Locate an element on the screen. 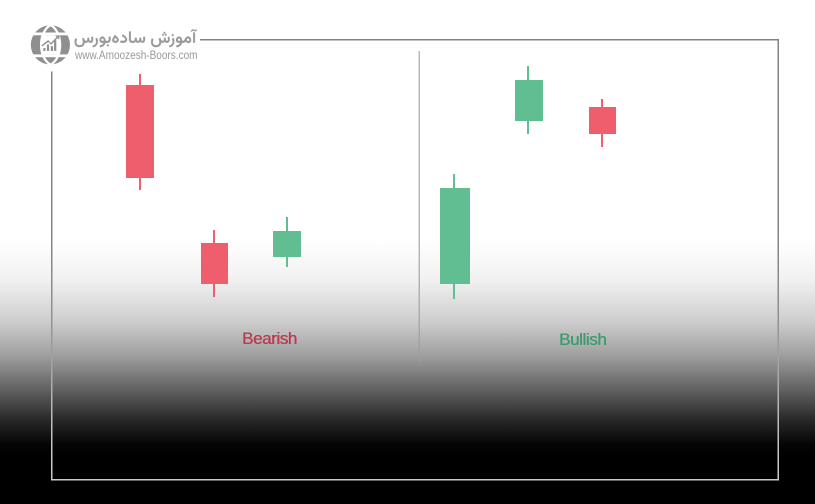 The image size is (815, 504). svg-text: www.Amoozesh-Boors.com is located at coordinates (135, 55).